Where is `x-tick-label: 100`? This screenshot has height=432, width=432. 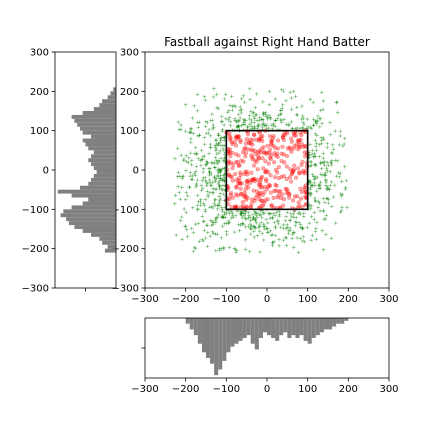 x-tick-label: 100 is located at coordinates (307, 389).